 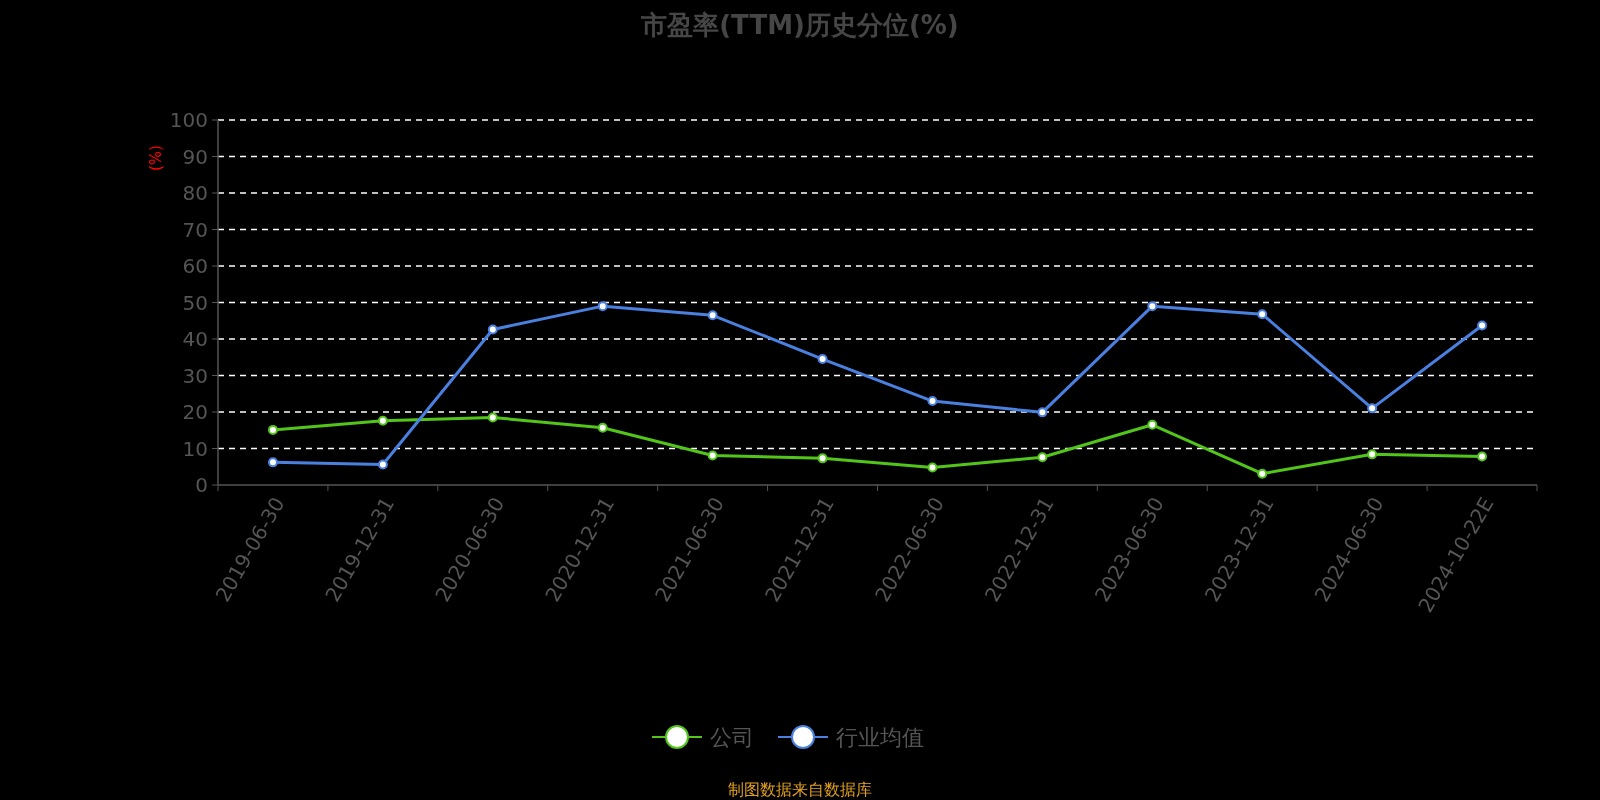 I want to click on y-tick-label: 10, so click(x=195, y=448).